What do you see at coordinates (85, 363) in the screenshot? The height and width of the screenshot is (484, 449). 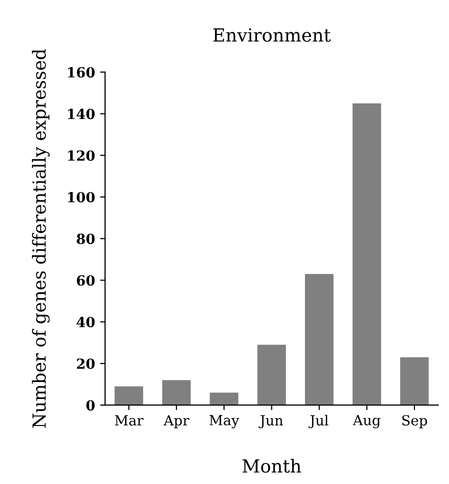 I see `y-tick-label: 20` at bounding box center [85, 363].